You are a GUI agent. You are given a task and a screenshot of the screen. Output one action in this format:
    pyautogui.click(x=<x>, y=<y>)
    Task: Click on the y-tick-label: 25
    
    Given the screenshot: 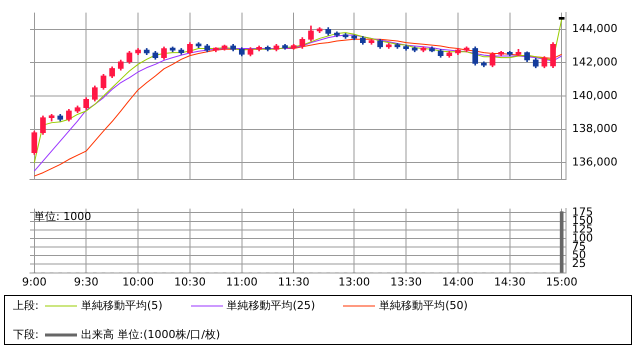 What is the action you would take?
    pyautogui.click(x=579, y=263)
    